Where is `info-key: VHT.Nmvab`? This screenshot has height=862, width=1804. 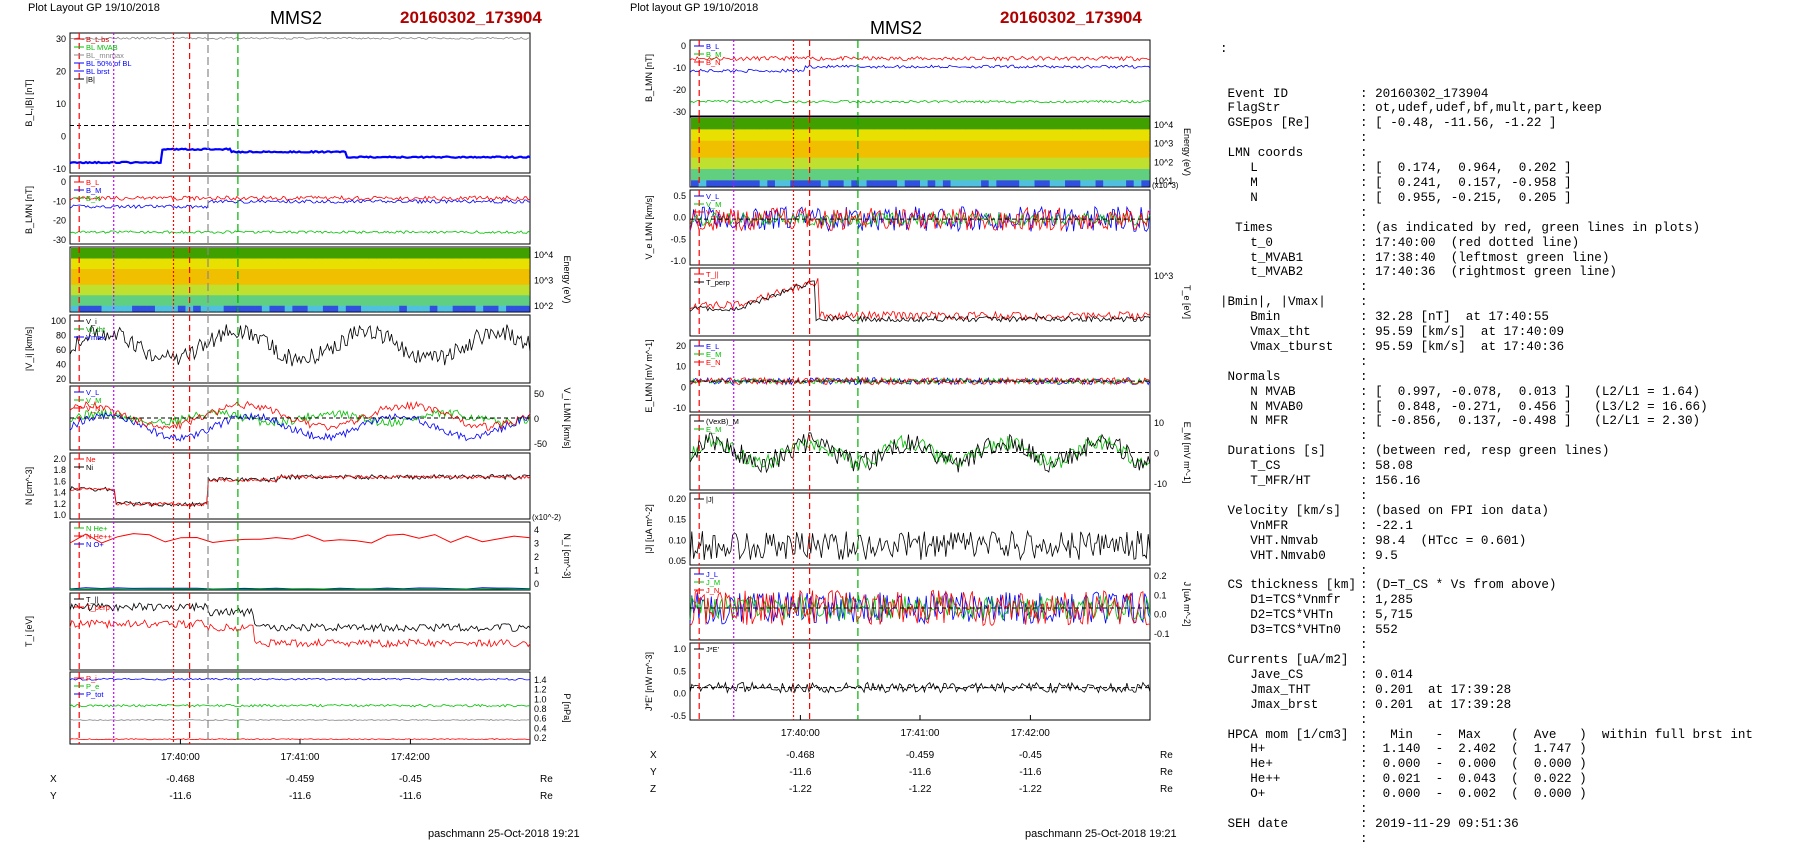 info-key: VHT.Nmvab is located at coordinates (1290, 541).